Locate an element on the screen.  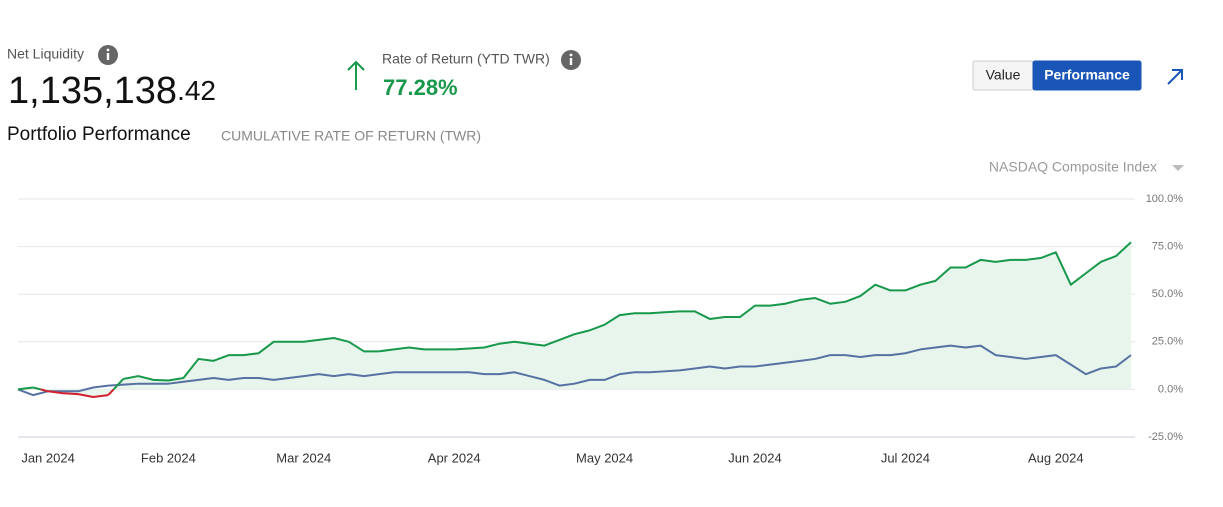
x-tick-label: Mar 2024 is located at coordinates (303, 457).